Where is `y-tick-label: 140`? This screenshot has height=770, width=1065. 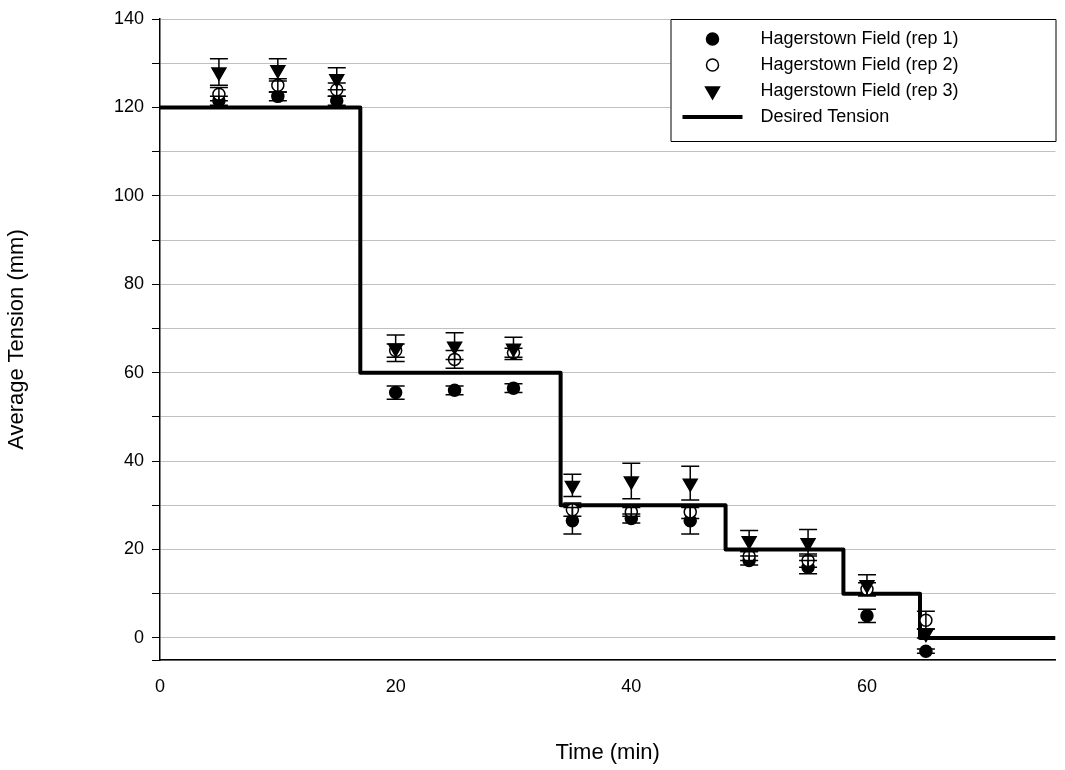 y-tick-label: 140 is located at coordinates (128, 17).